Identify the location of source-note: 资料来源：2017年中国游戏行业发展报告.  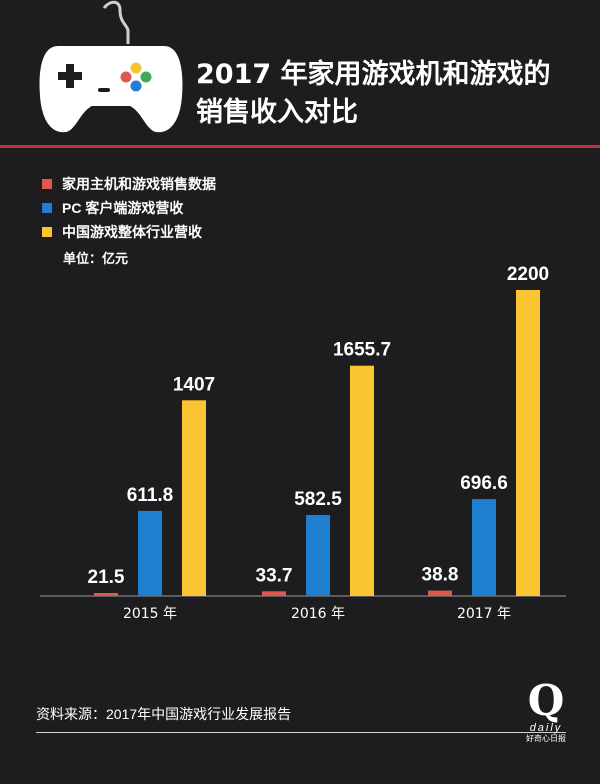
(164, 714).